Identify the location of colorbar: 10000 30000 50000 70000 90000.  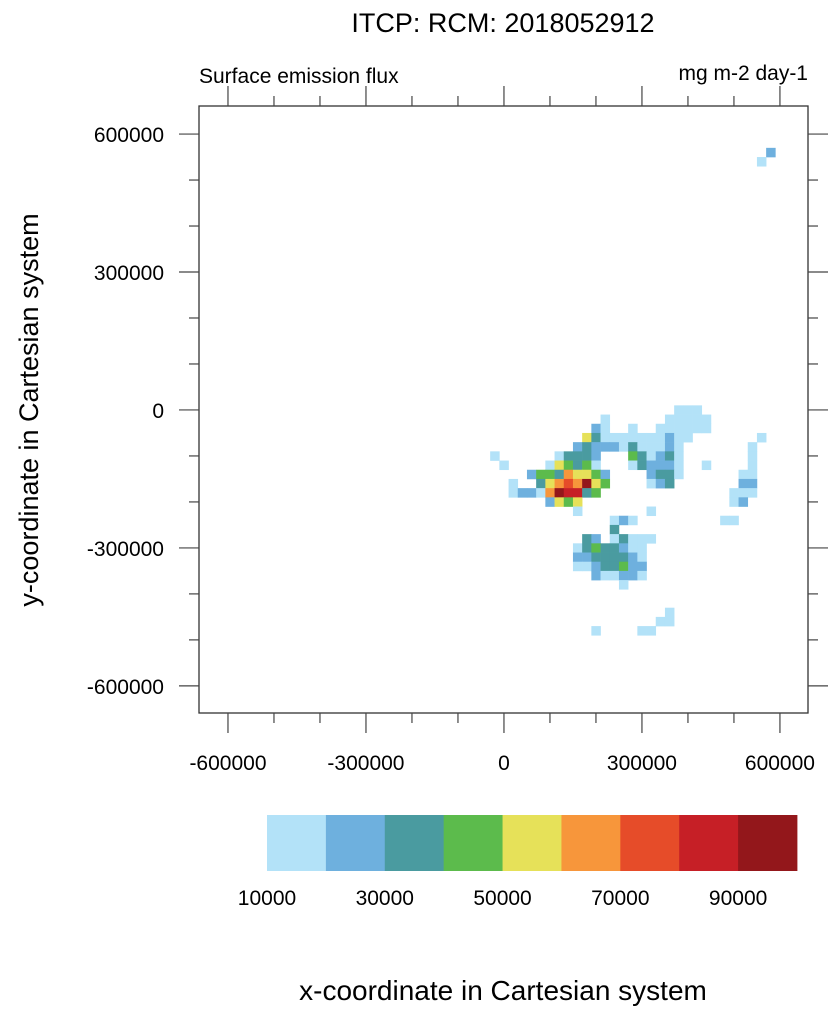
(518, 862).